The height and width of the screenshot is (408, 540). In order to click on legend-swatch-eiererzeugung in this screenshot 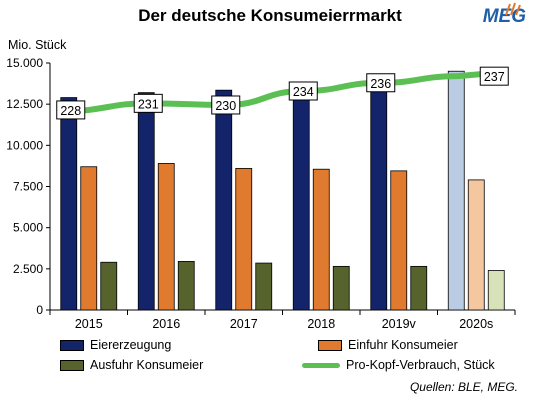, I will do `click(72, 345)`.